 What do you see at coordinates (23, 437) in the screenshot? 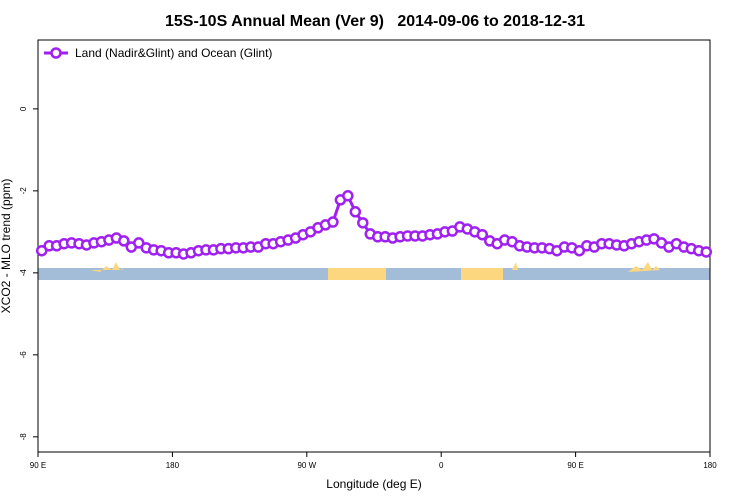
I see `y-tick-label: -8` at bounding box center [23, 437].